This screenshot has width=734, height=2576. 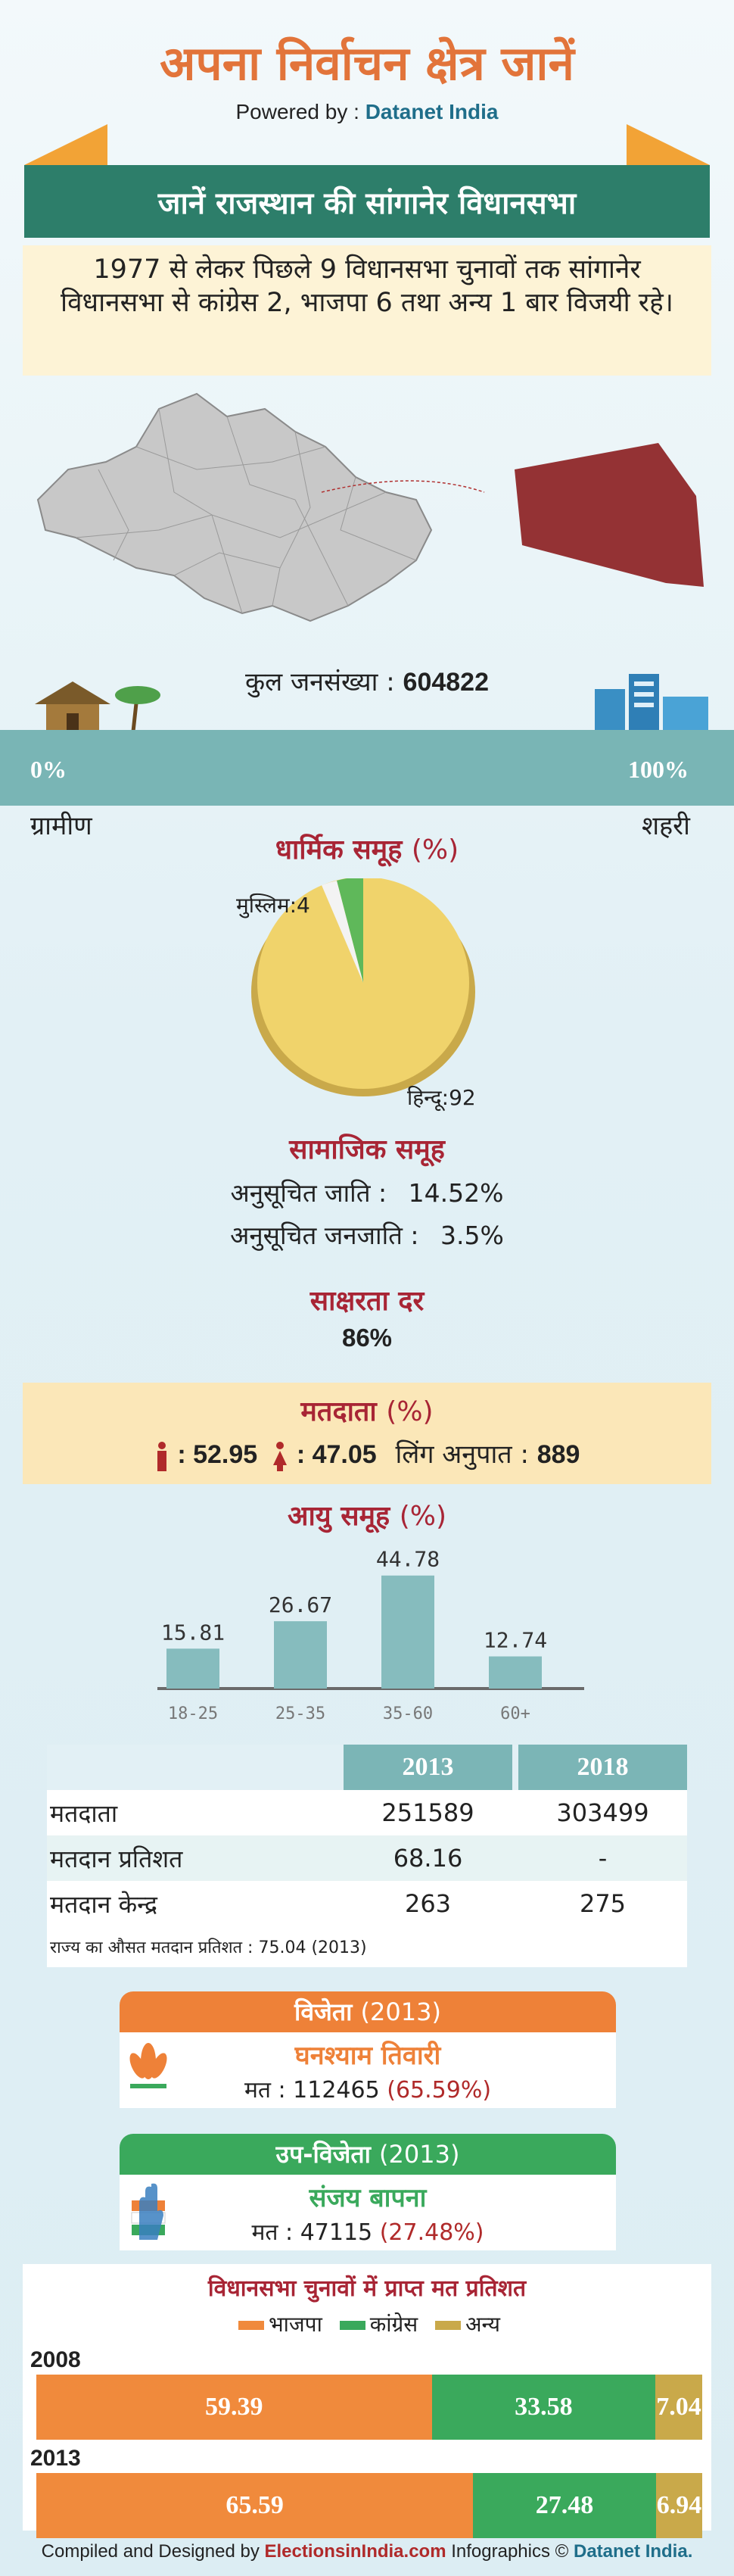 I want to click on winner-votes-count: मत : 112465, so click(x=312, y=2090).